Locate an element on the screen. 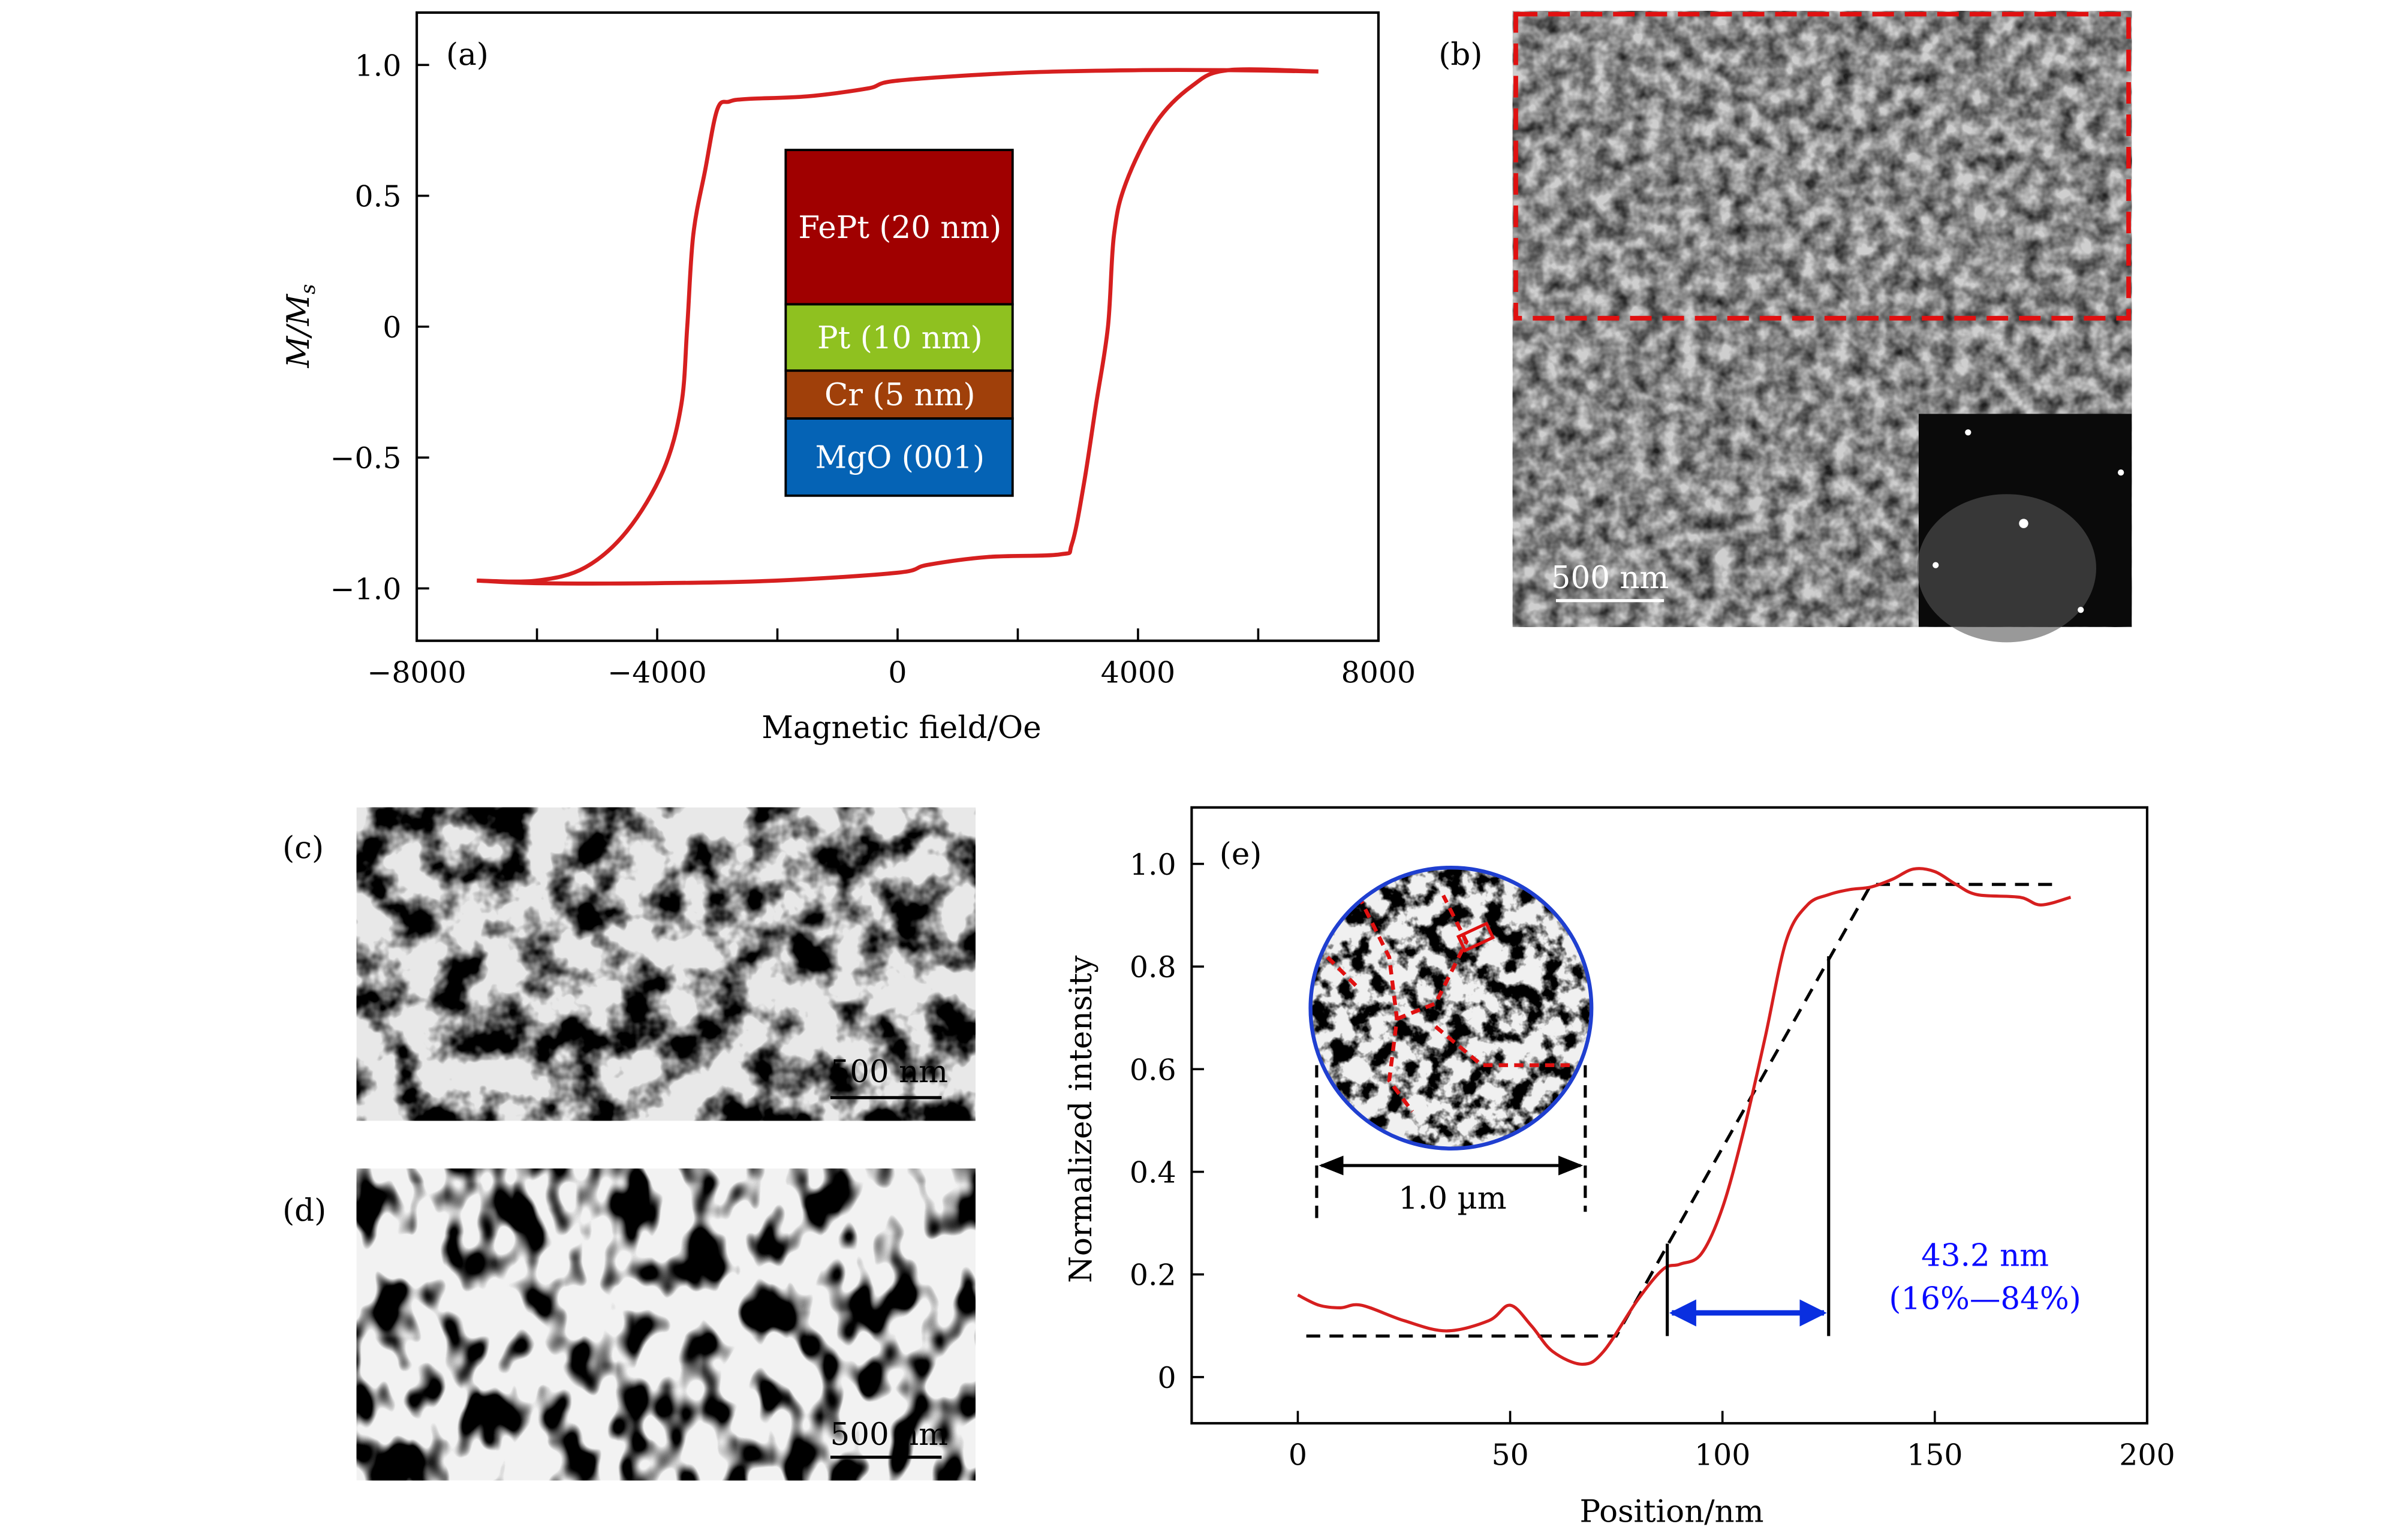 Image resolution: width=2408 pixels, height=1530 pixels. ascending-branch-line is located at coordinates (898, 326).